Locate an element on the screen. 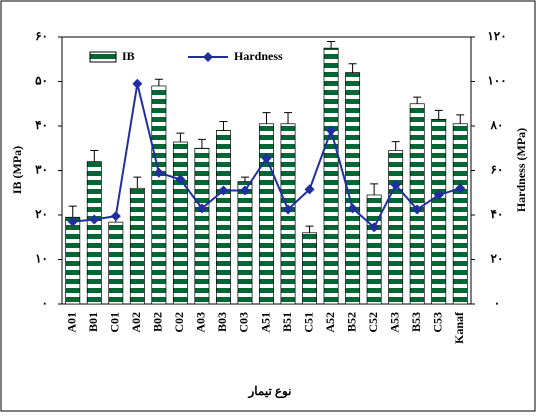 This screenshot has width=537, height=418. x-tick-label: A01 is located at coordinates (72, 322).